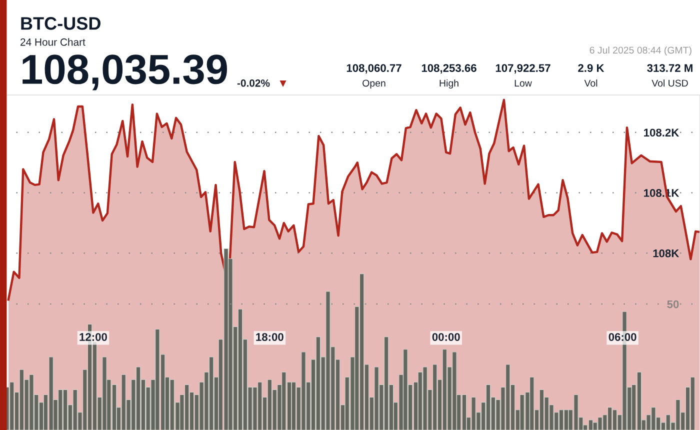 The image size is (700, 430). Describe the element at coordinates (670, 83) in the screenshot. I see `text: Vol USD` at that location.